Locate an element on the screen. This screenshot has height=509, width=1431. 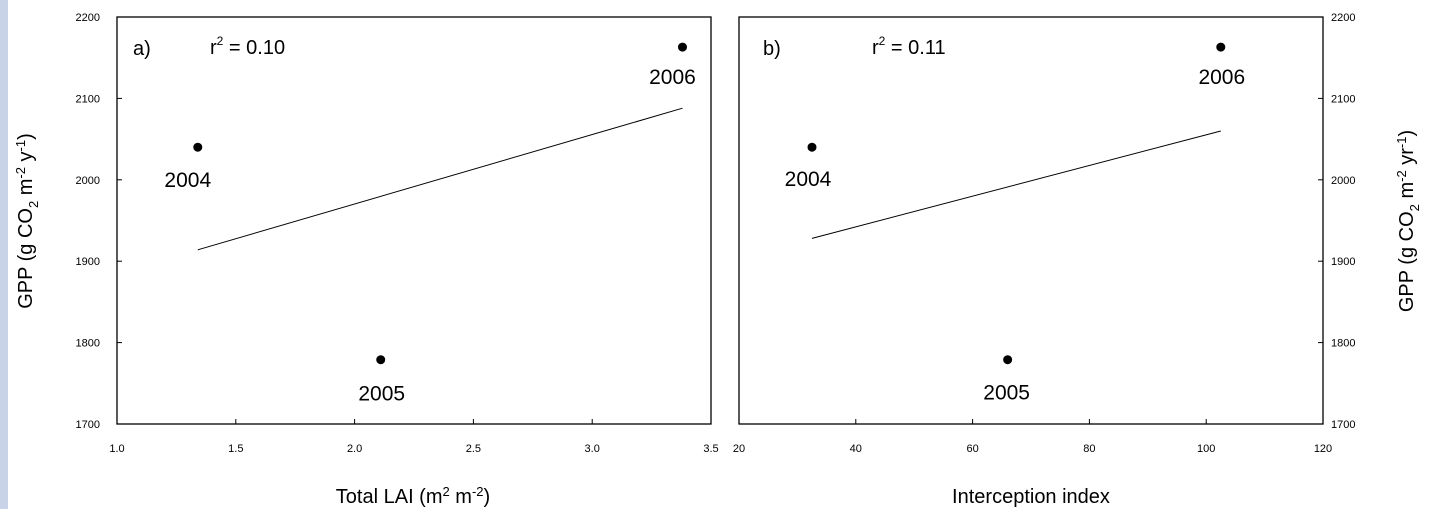
x-tick-label: 2.0 is located at coordinates (354, 449).